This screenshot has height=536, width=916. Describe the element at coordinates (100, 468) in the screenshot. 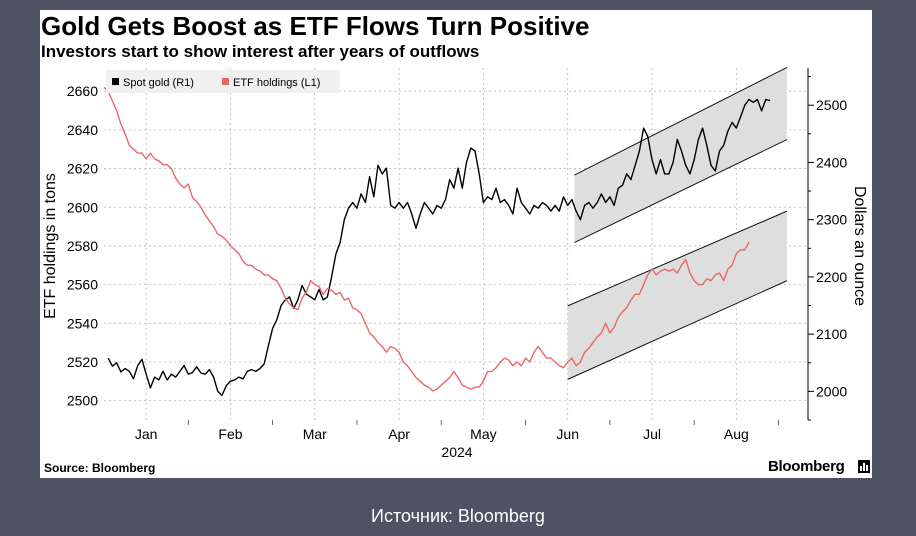

I see `source-note: Source: Bloomberg` at that location.